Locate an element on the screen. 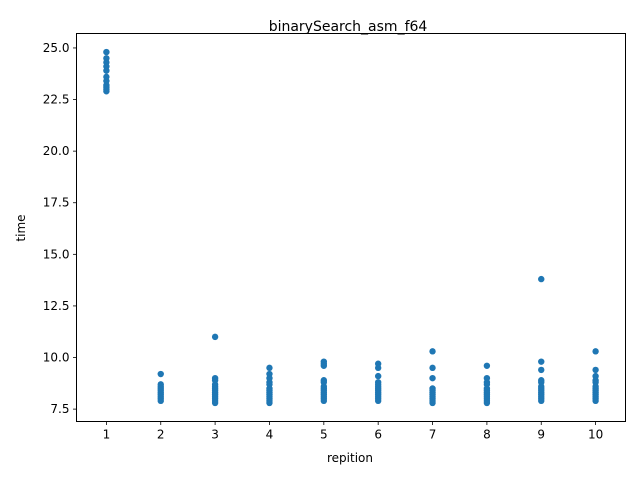 This screenshot has height=480, width=640. y-tick-label: 7.5 is located at coordinates (59, 409).